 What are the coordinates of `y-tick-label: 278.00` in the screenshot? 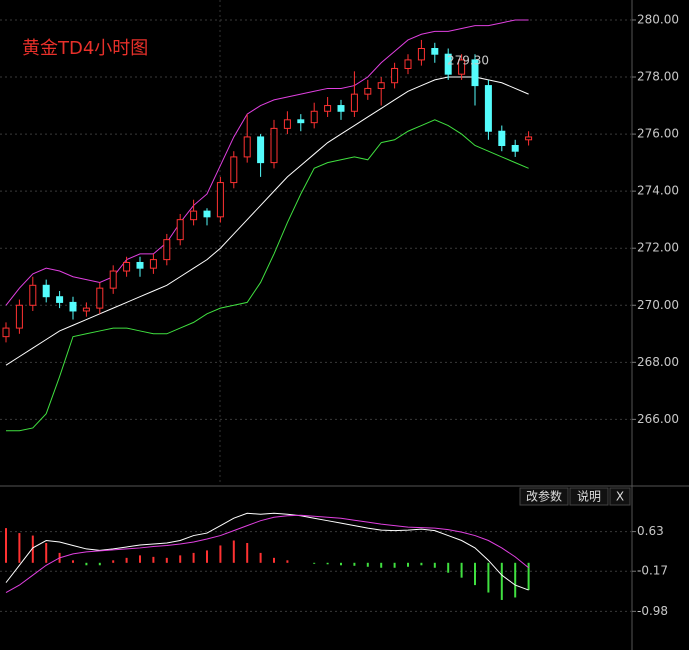 It's located at (658, 77).